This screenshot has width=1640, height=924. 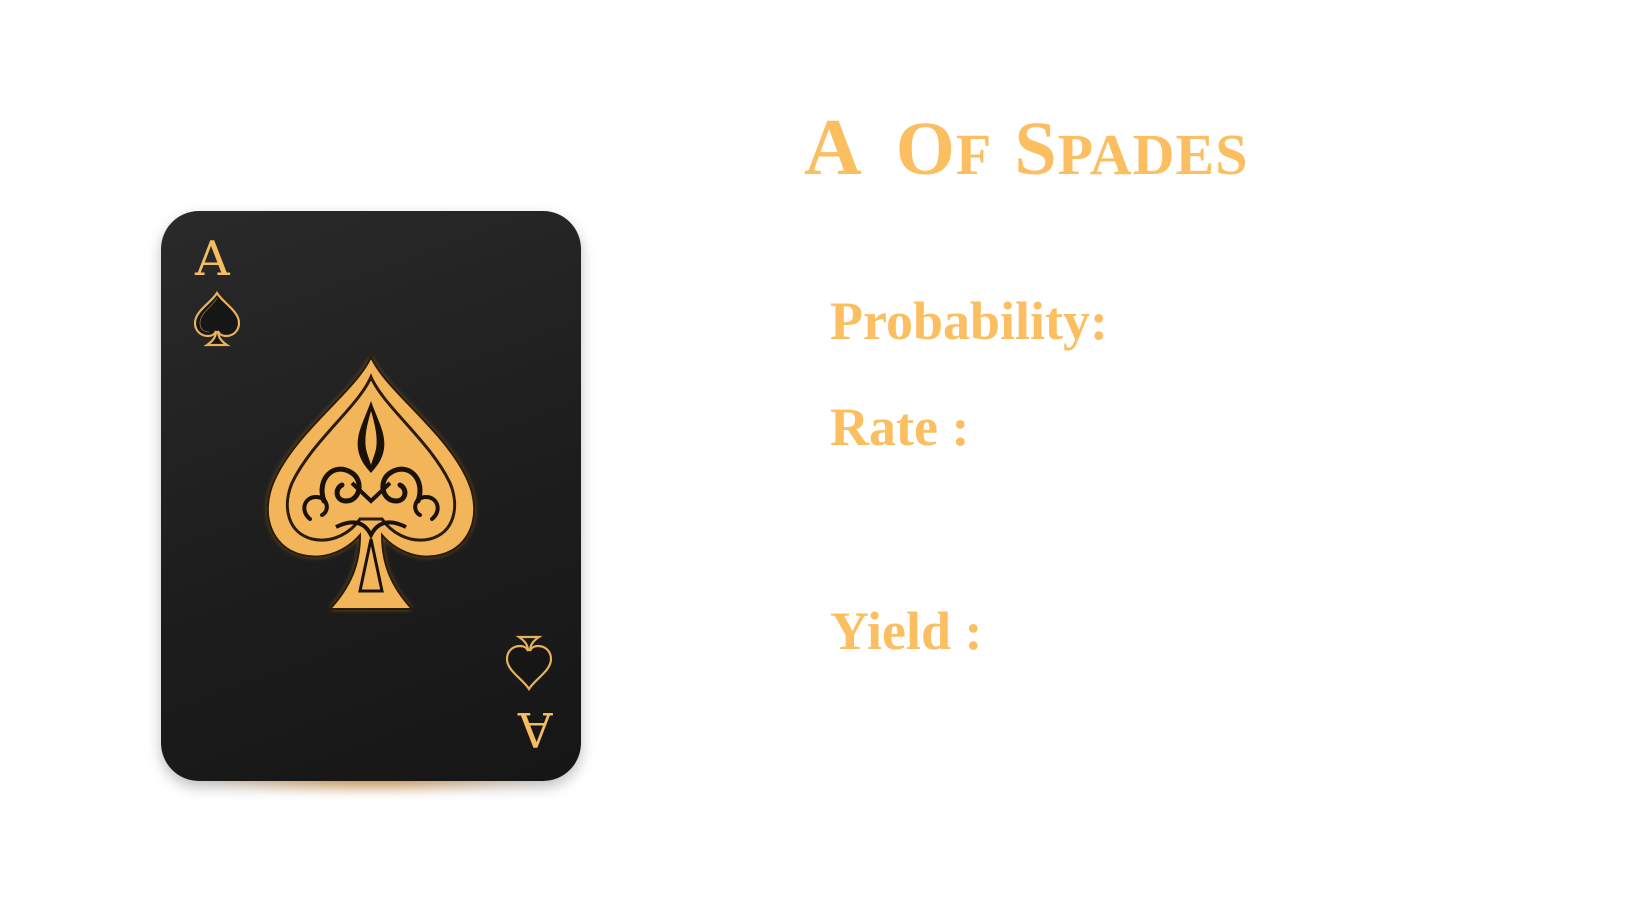 I want to click on title-rank: A, so click(x=833, y=148).